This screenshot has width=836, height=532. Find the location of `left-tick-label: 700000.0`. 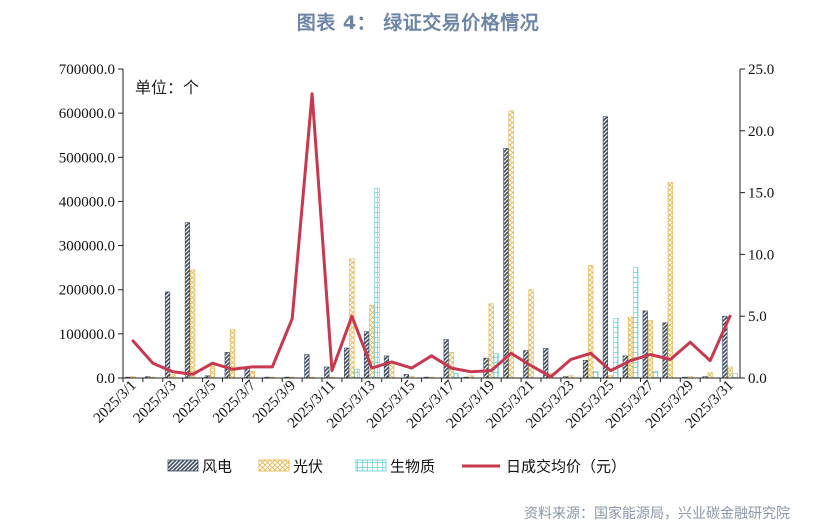

left-tick-label: 700000.0 is located at coordinates (87, 70).